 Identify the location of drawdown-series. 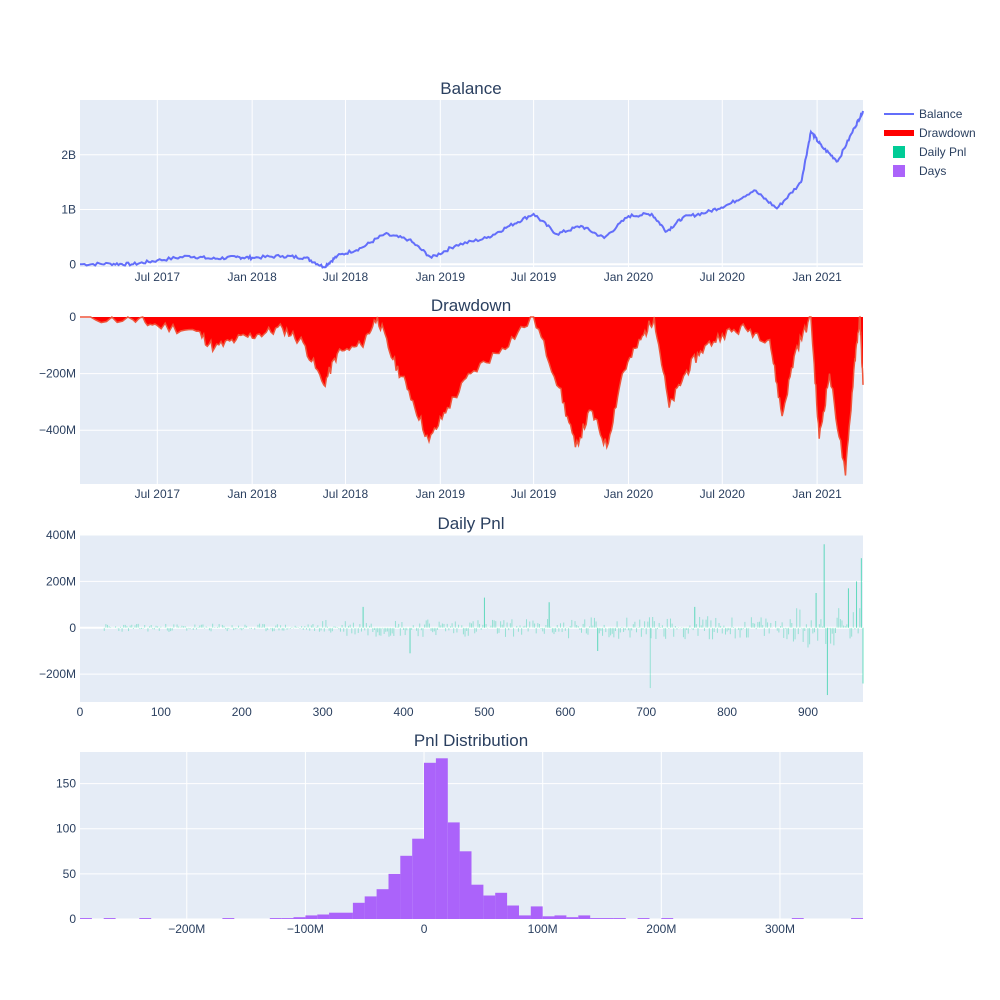
(472, 395).